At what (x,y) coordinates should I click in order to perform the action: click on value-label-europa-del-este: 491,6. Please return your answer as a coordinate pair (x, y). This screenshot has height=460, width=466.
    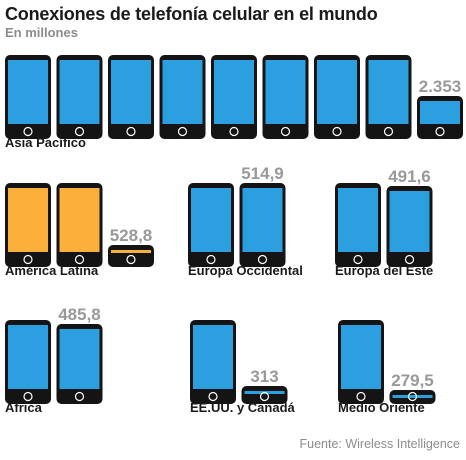
    Looking at the image, I should click on (409, 176).